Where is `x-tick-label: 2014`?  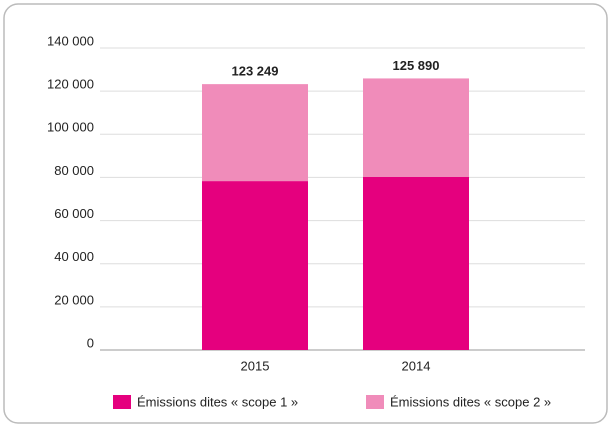 x-tick-label: 2014 is located at coordinates (416, 365).